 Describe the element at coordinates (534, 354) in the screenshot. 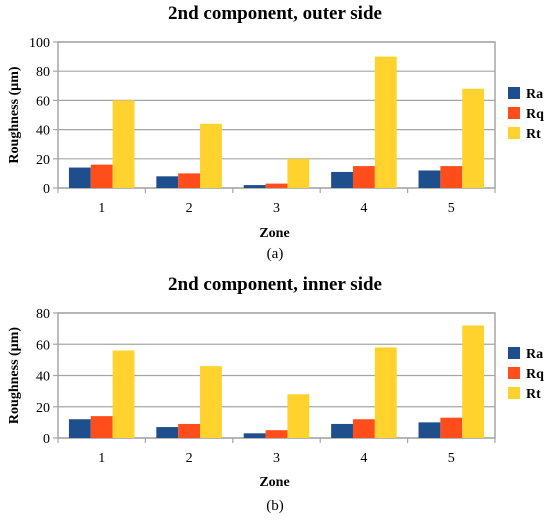

I see `chart2-legend-label-ra: Ra` at that location.